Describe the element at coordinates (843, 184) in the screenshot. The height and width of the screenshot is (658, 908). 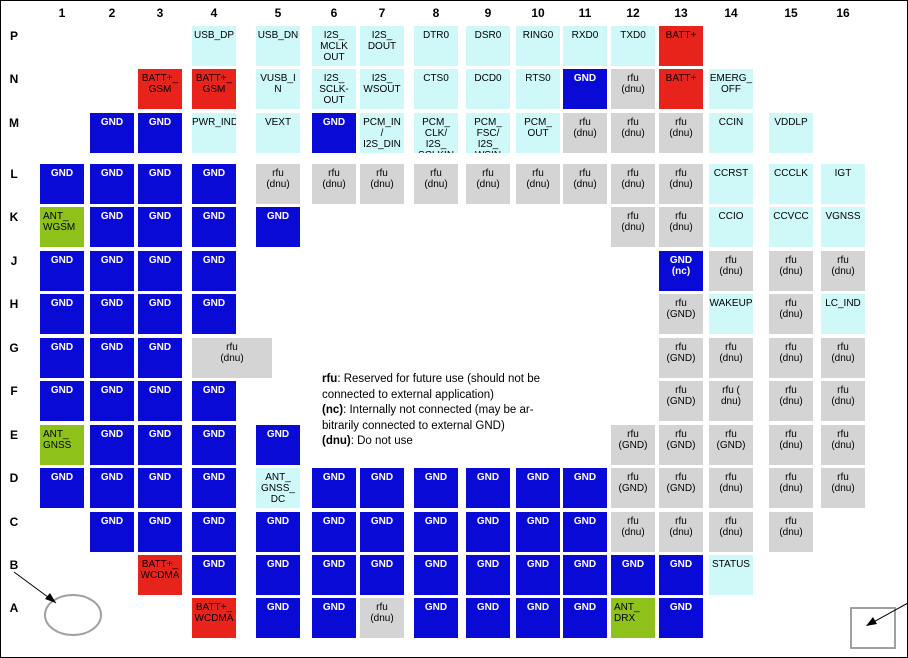
I see `pad-L16: IGT` at that location.